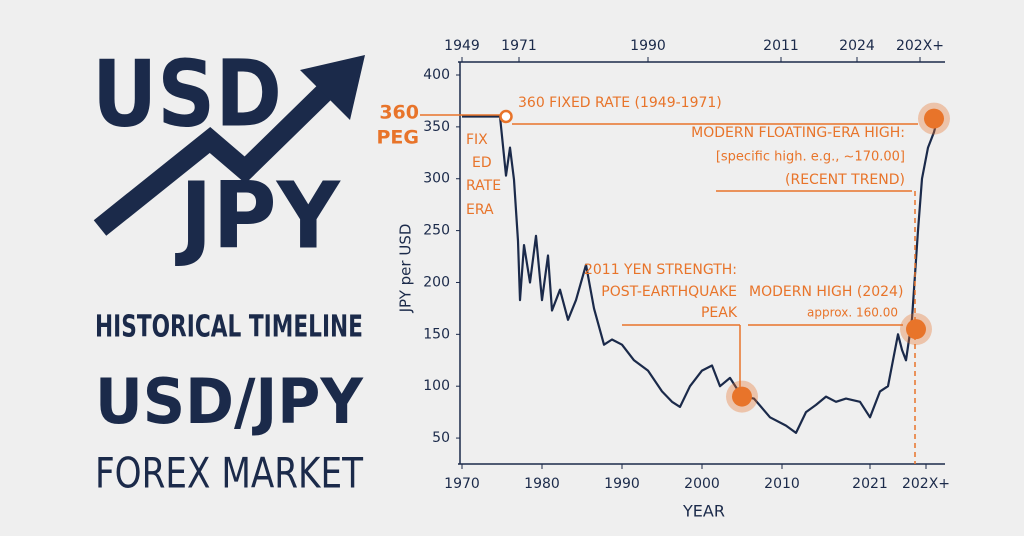 This screenshot has height=536, width=1024. What do you see at coordinates (648, 46) in the screenshot?
I see `top-axis-label: 1990` at bounding box center [648, 46].